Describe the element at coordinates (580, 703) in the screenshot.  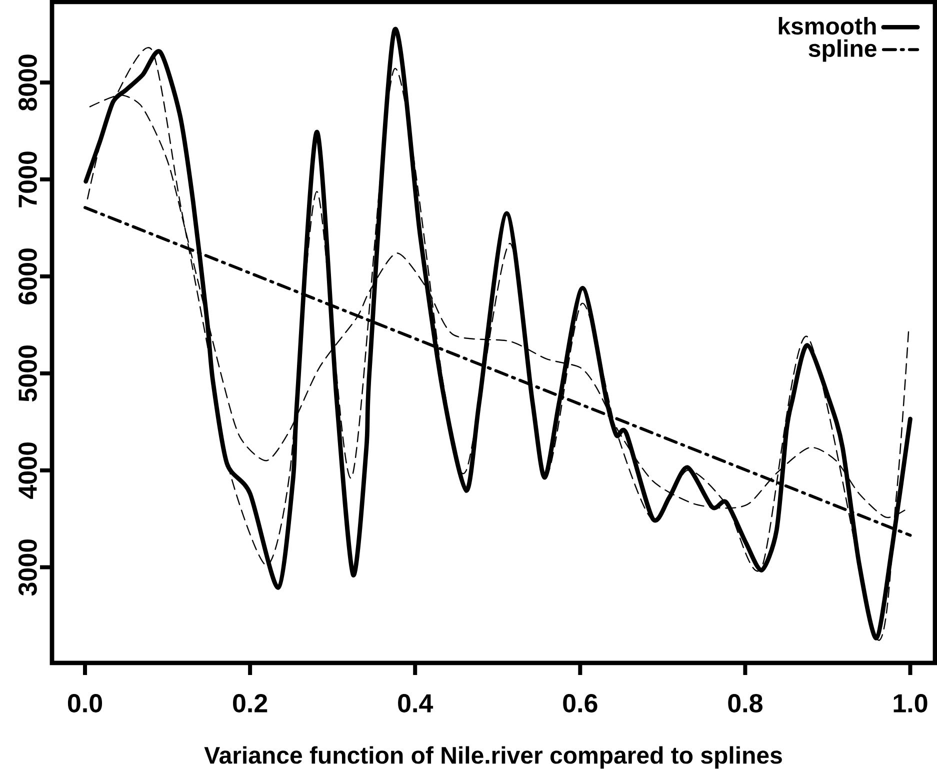
I see `x-tick-label: 0.6` at that location.